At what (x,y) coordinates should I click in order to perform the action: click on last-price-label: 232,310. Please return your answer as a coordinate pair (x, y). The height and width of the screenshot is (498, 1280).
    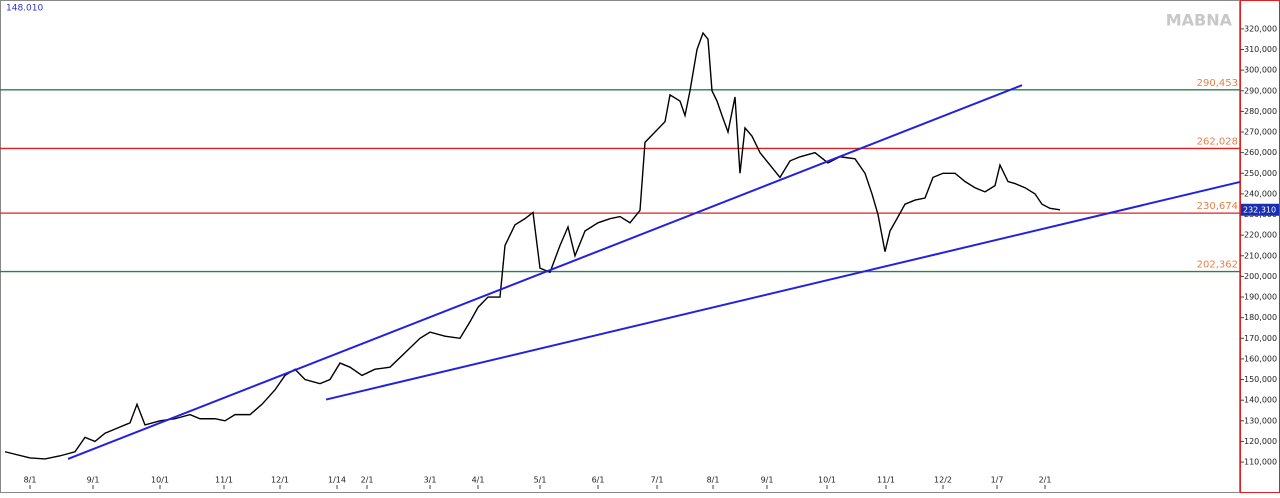
    Looking at the image, I should click on (1259, 209).